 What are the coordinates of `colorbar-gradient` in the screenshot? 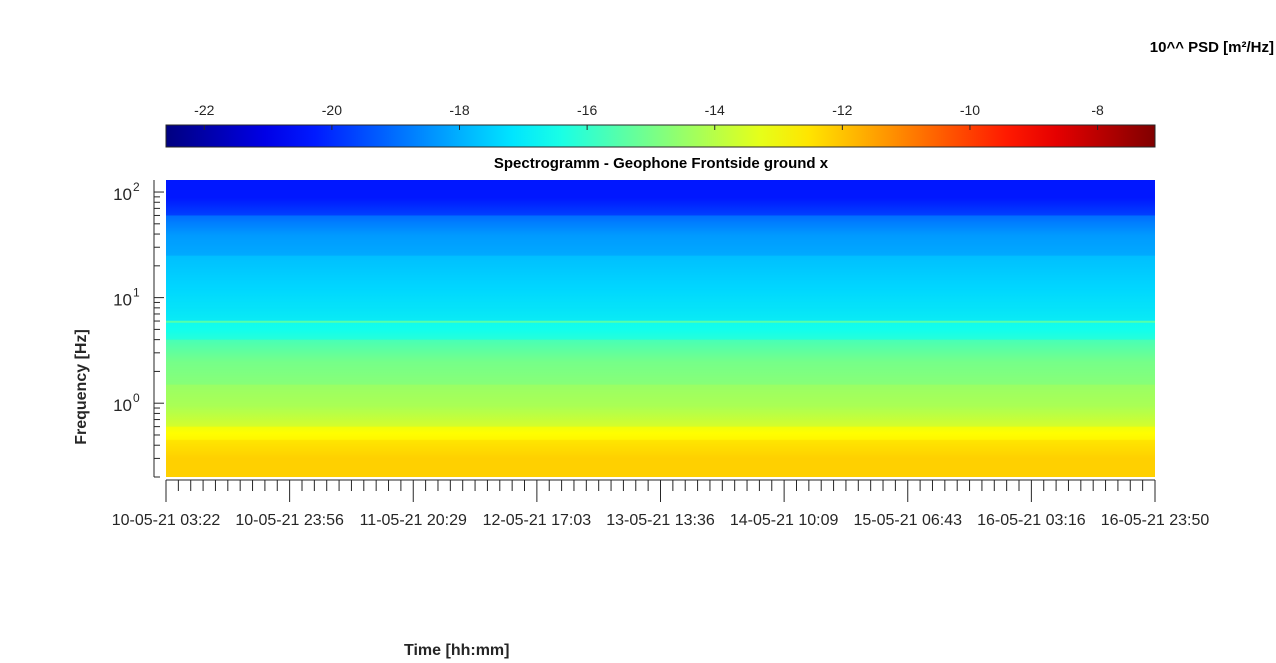 It's located at (660, 136).